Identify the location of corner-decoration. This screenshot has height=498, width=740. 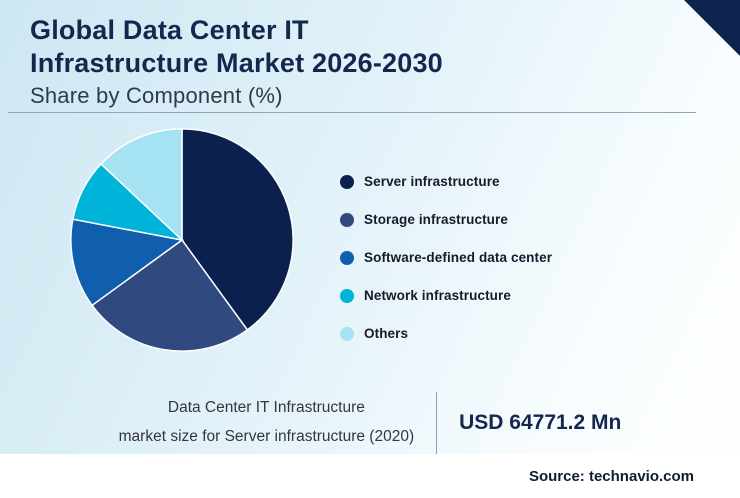
(712, 28).